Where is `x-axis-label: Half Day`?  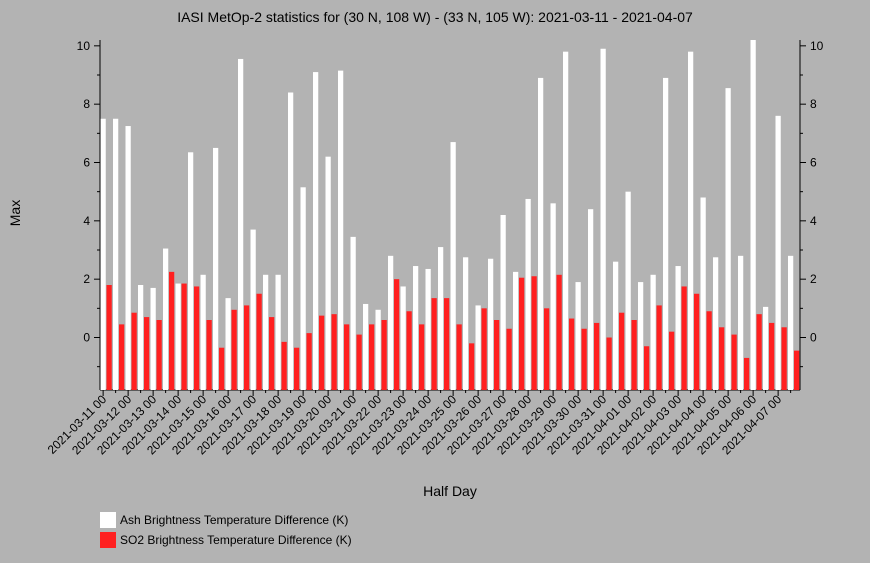
x-axis-label: Half Day is located at coordinates (450, 491).